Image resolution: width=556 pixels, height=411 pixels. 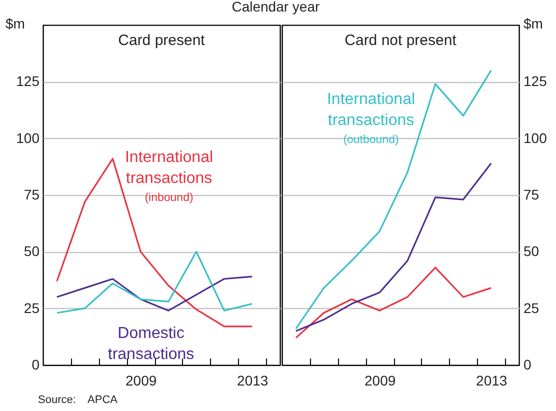 What do you see at coordinates (276, 7) in the screenshot?
I see `text: Calendar year` at bounding box center [276, 7].